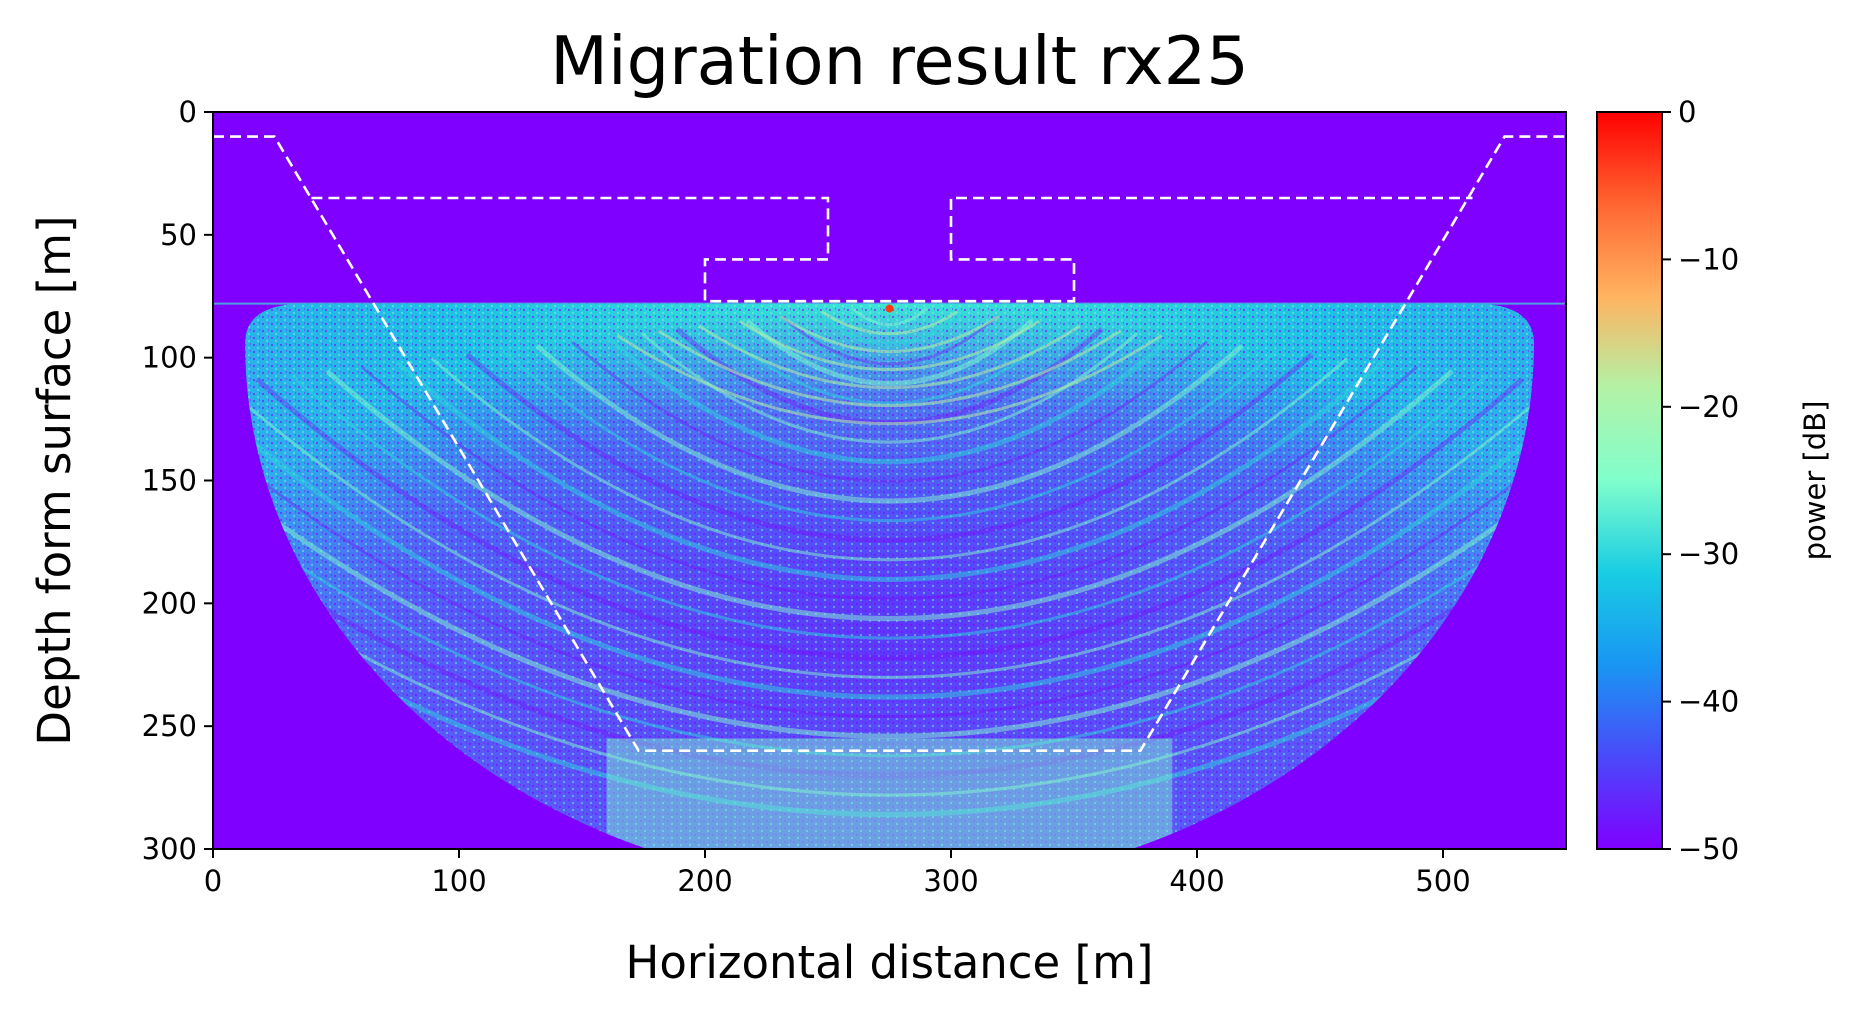  Describe the element at coordinates (1708, 554) in the screenshot. I see `colorbar-tick-label: −30` at that location.